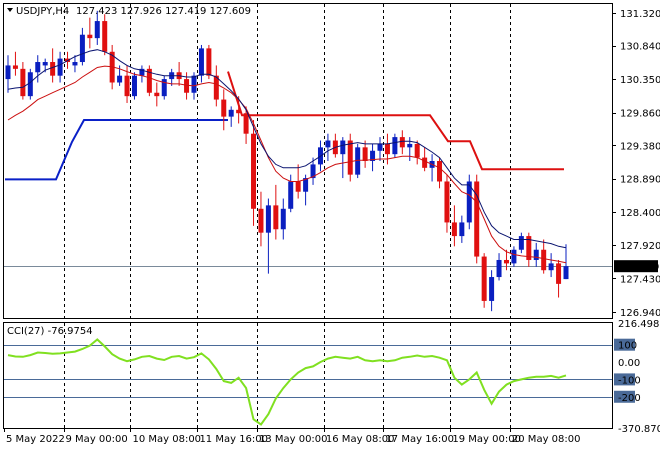 The image size is (660, 450). Describe the element at coordinates (42, 11) in the screenshot. I see `symbol-label: USDJPY,H4` at that location.